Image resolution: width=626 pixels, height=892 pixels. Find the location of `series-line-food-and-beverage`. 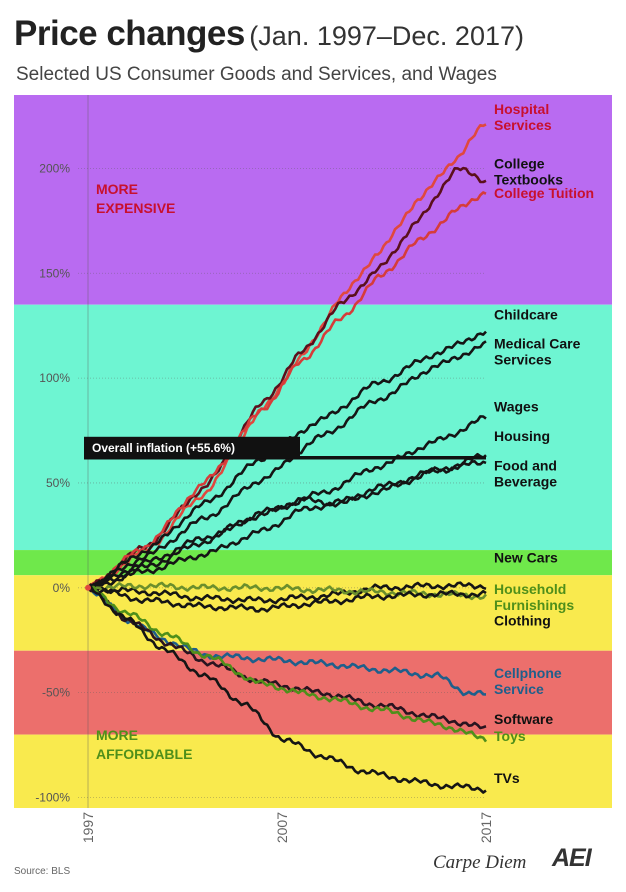

series-line-food-and-beverage is located at coordinates (287, 525).